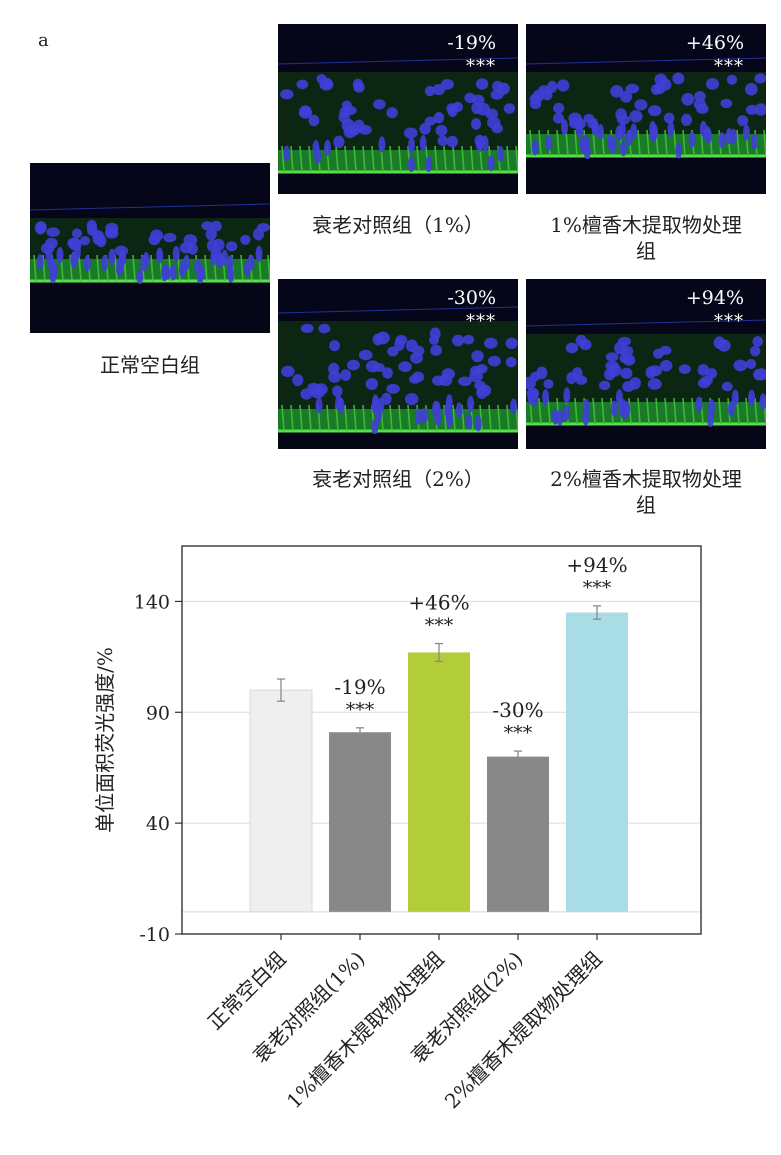 Image resolution: width=781 pixels, height=1155 pixels. I want to click on panel-label: a, so click(43, 40).